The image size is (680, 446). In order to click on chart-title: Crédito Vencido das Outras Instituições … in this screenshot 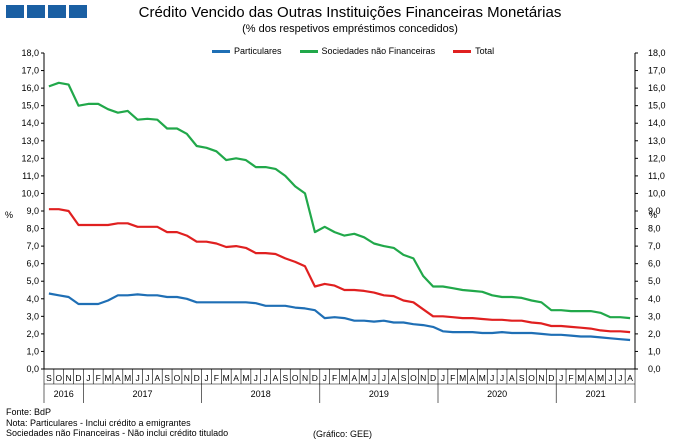, I will do `click(350, 12)`.